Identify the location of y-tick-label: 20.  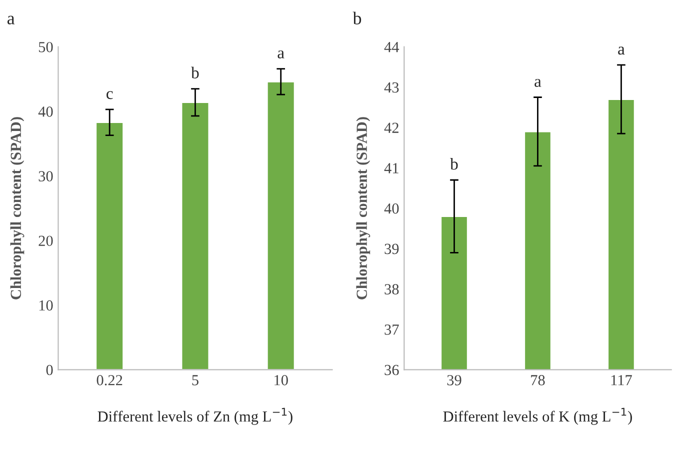
(45, 241).